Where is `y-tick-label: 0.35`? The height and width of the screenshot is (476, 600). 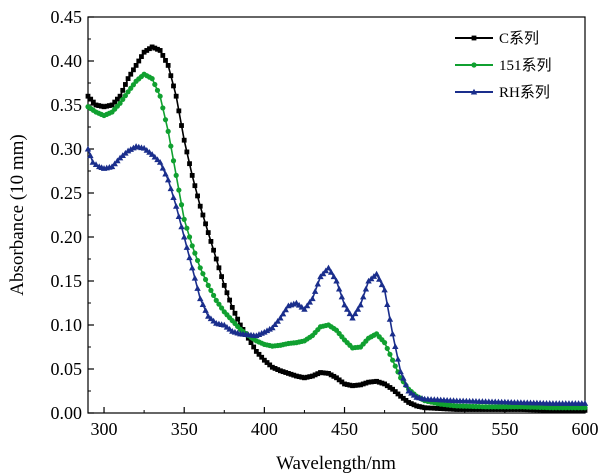 y-tick-label: 0.35 is located at coordinates (67, 105).